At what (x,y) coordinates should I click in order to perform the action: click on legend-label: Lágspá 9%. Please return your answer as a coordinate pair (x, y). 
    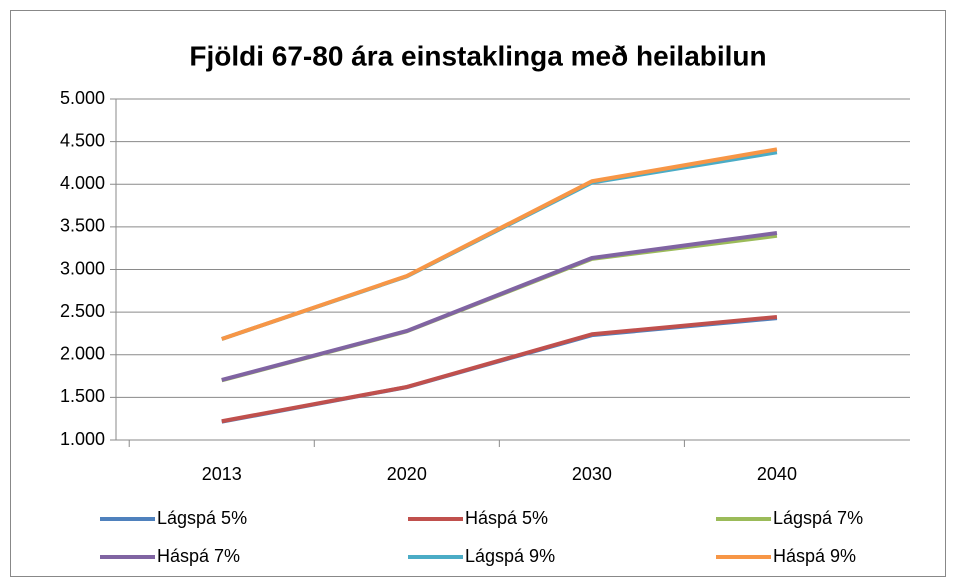
    Looking at the image, I should click on (510, 556).